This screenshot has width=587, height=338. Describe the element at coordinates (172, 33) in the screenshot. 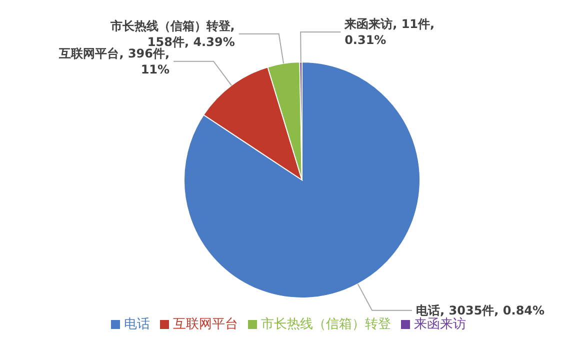

I see `data-label: 市长热线（信箱）转登, 158件, 4.39%` at that location.